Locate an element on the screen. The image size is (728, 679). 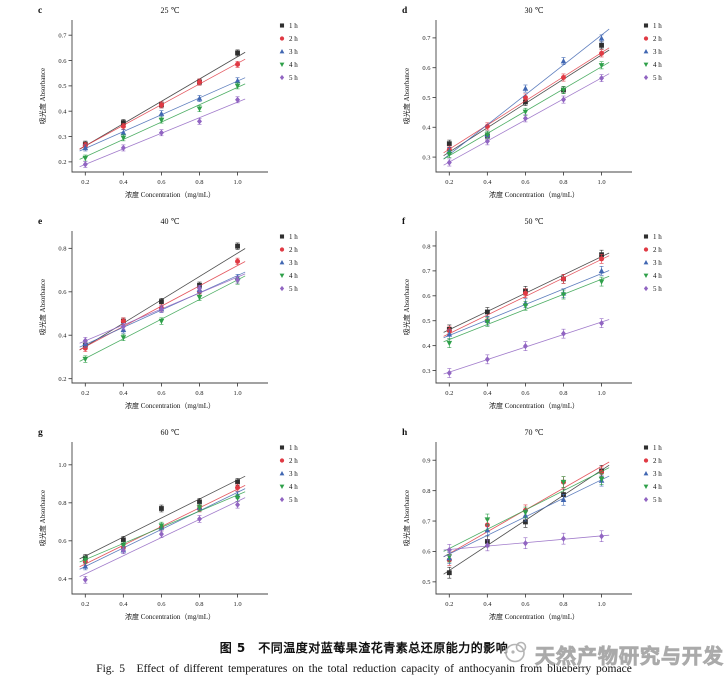
x-tick-label: 0.6 is located at coordinates (161, 604).